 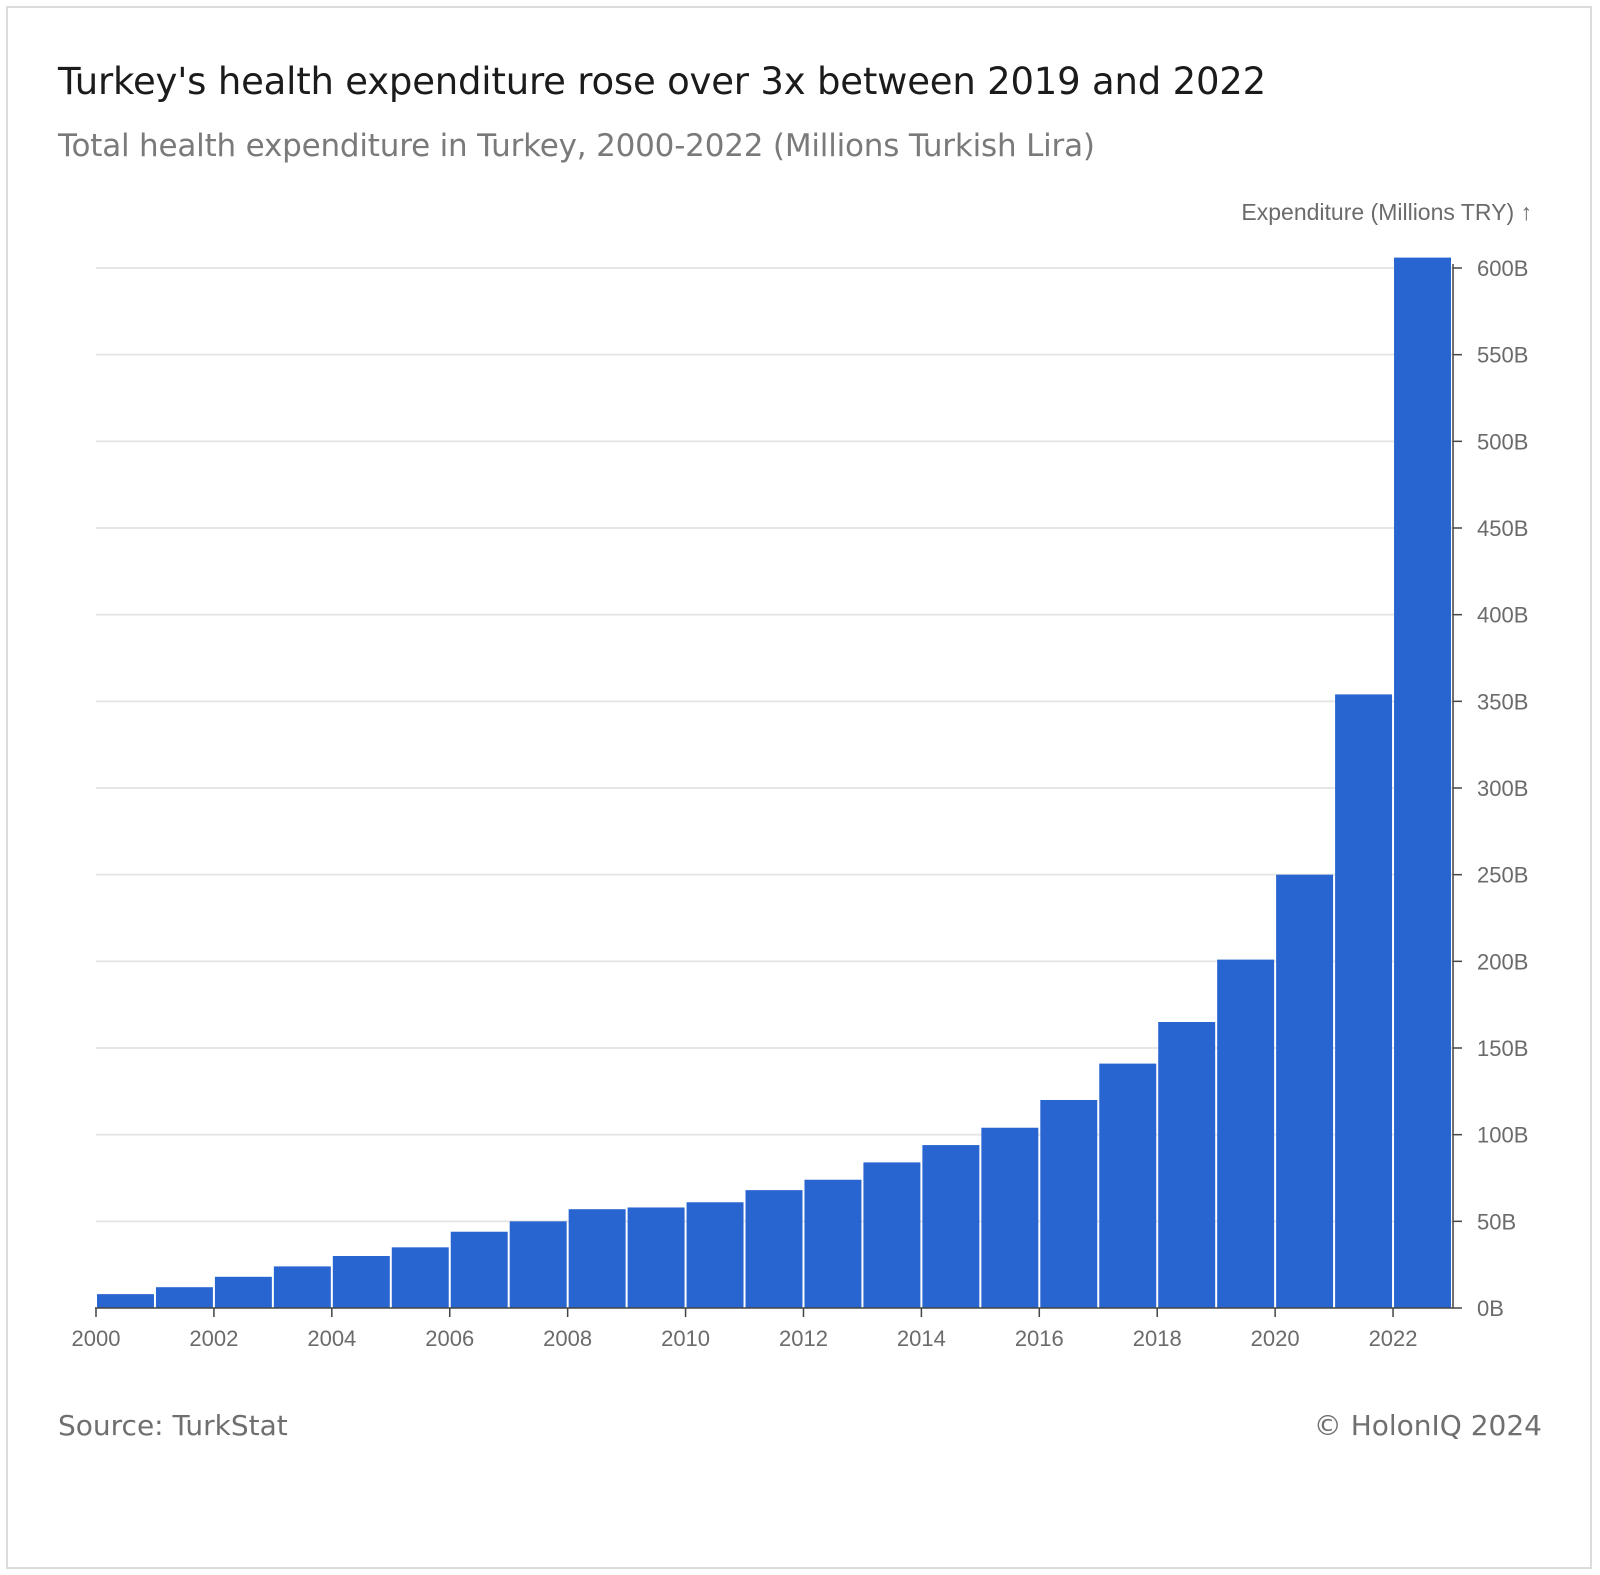 I want to click on bar-2013, so click(x=892, y=1235).